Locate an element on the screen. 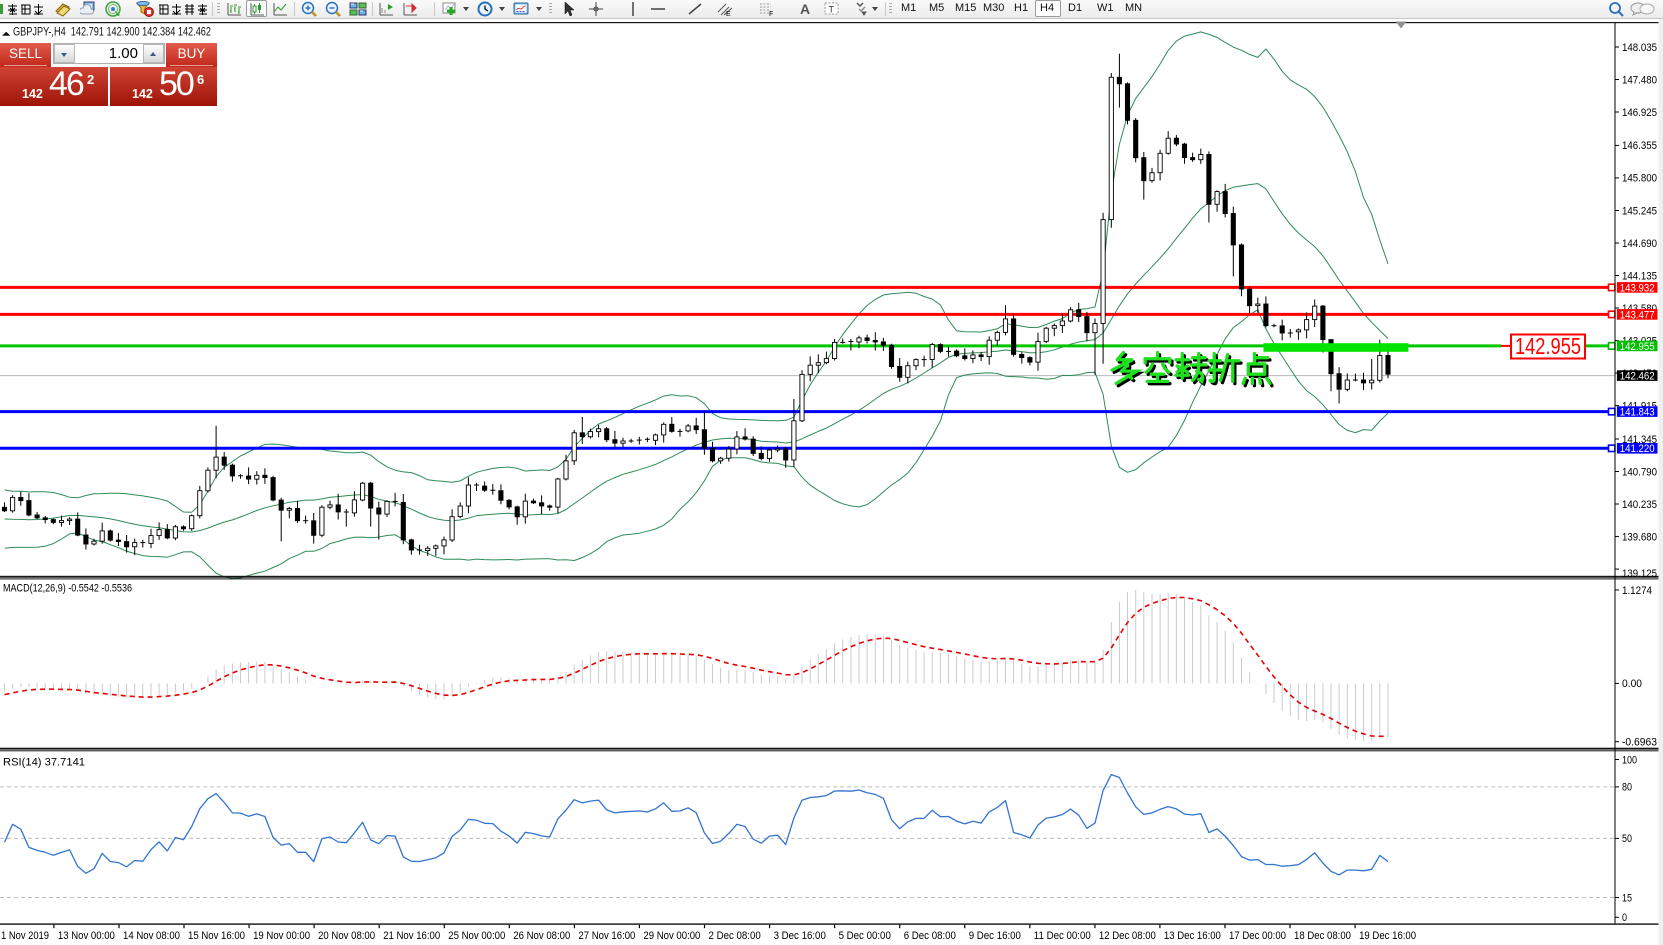  svg-text: 144.135 is located at coordinates (1639, 276).